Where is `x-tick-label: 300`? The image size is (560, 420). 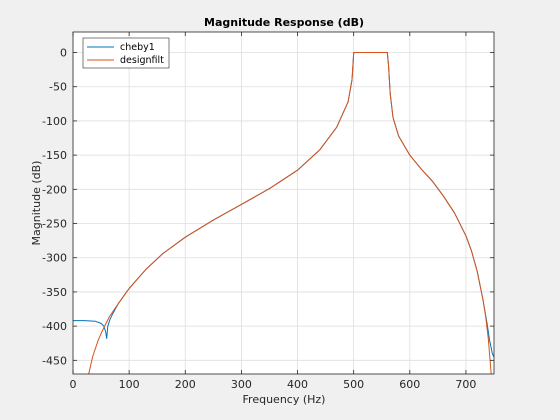 x-tick-label: 300 is located at coordinates (241, 384).